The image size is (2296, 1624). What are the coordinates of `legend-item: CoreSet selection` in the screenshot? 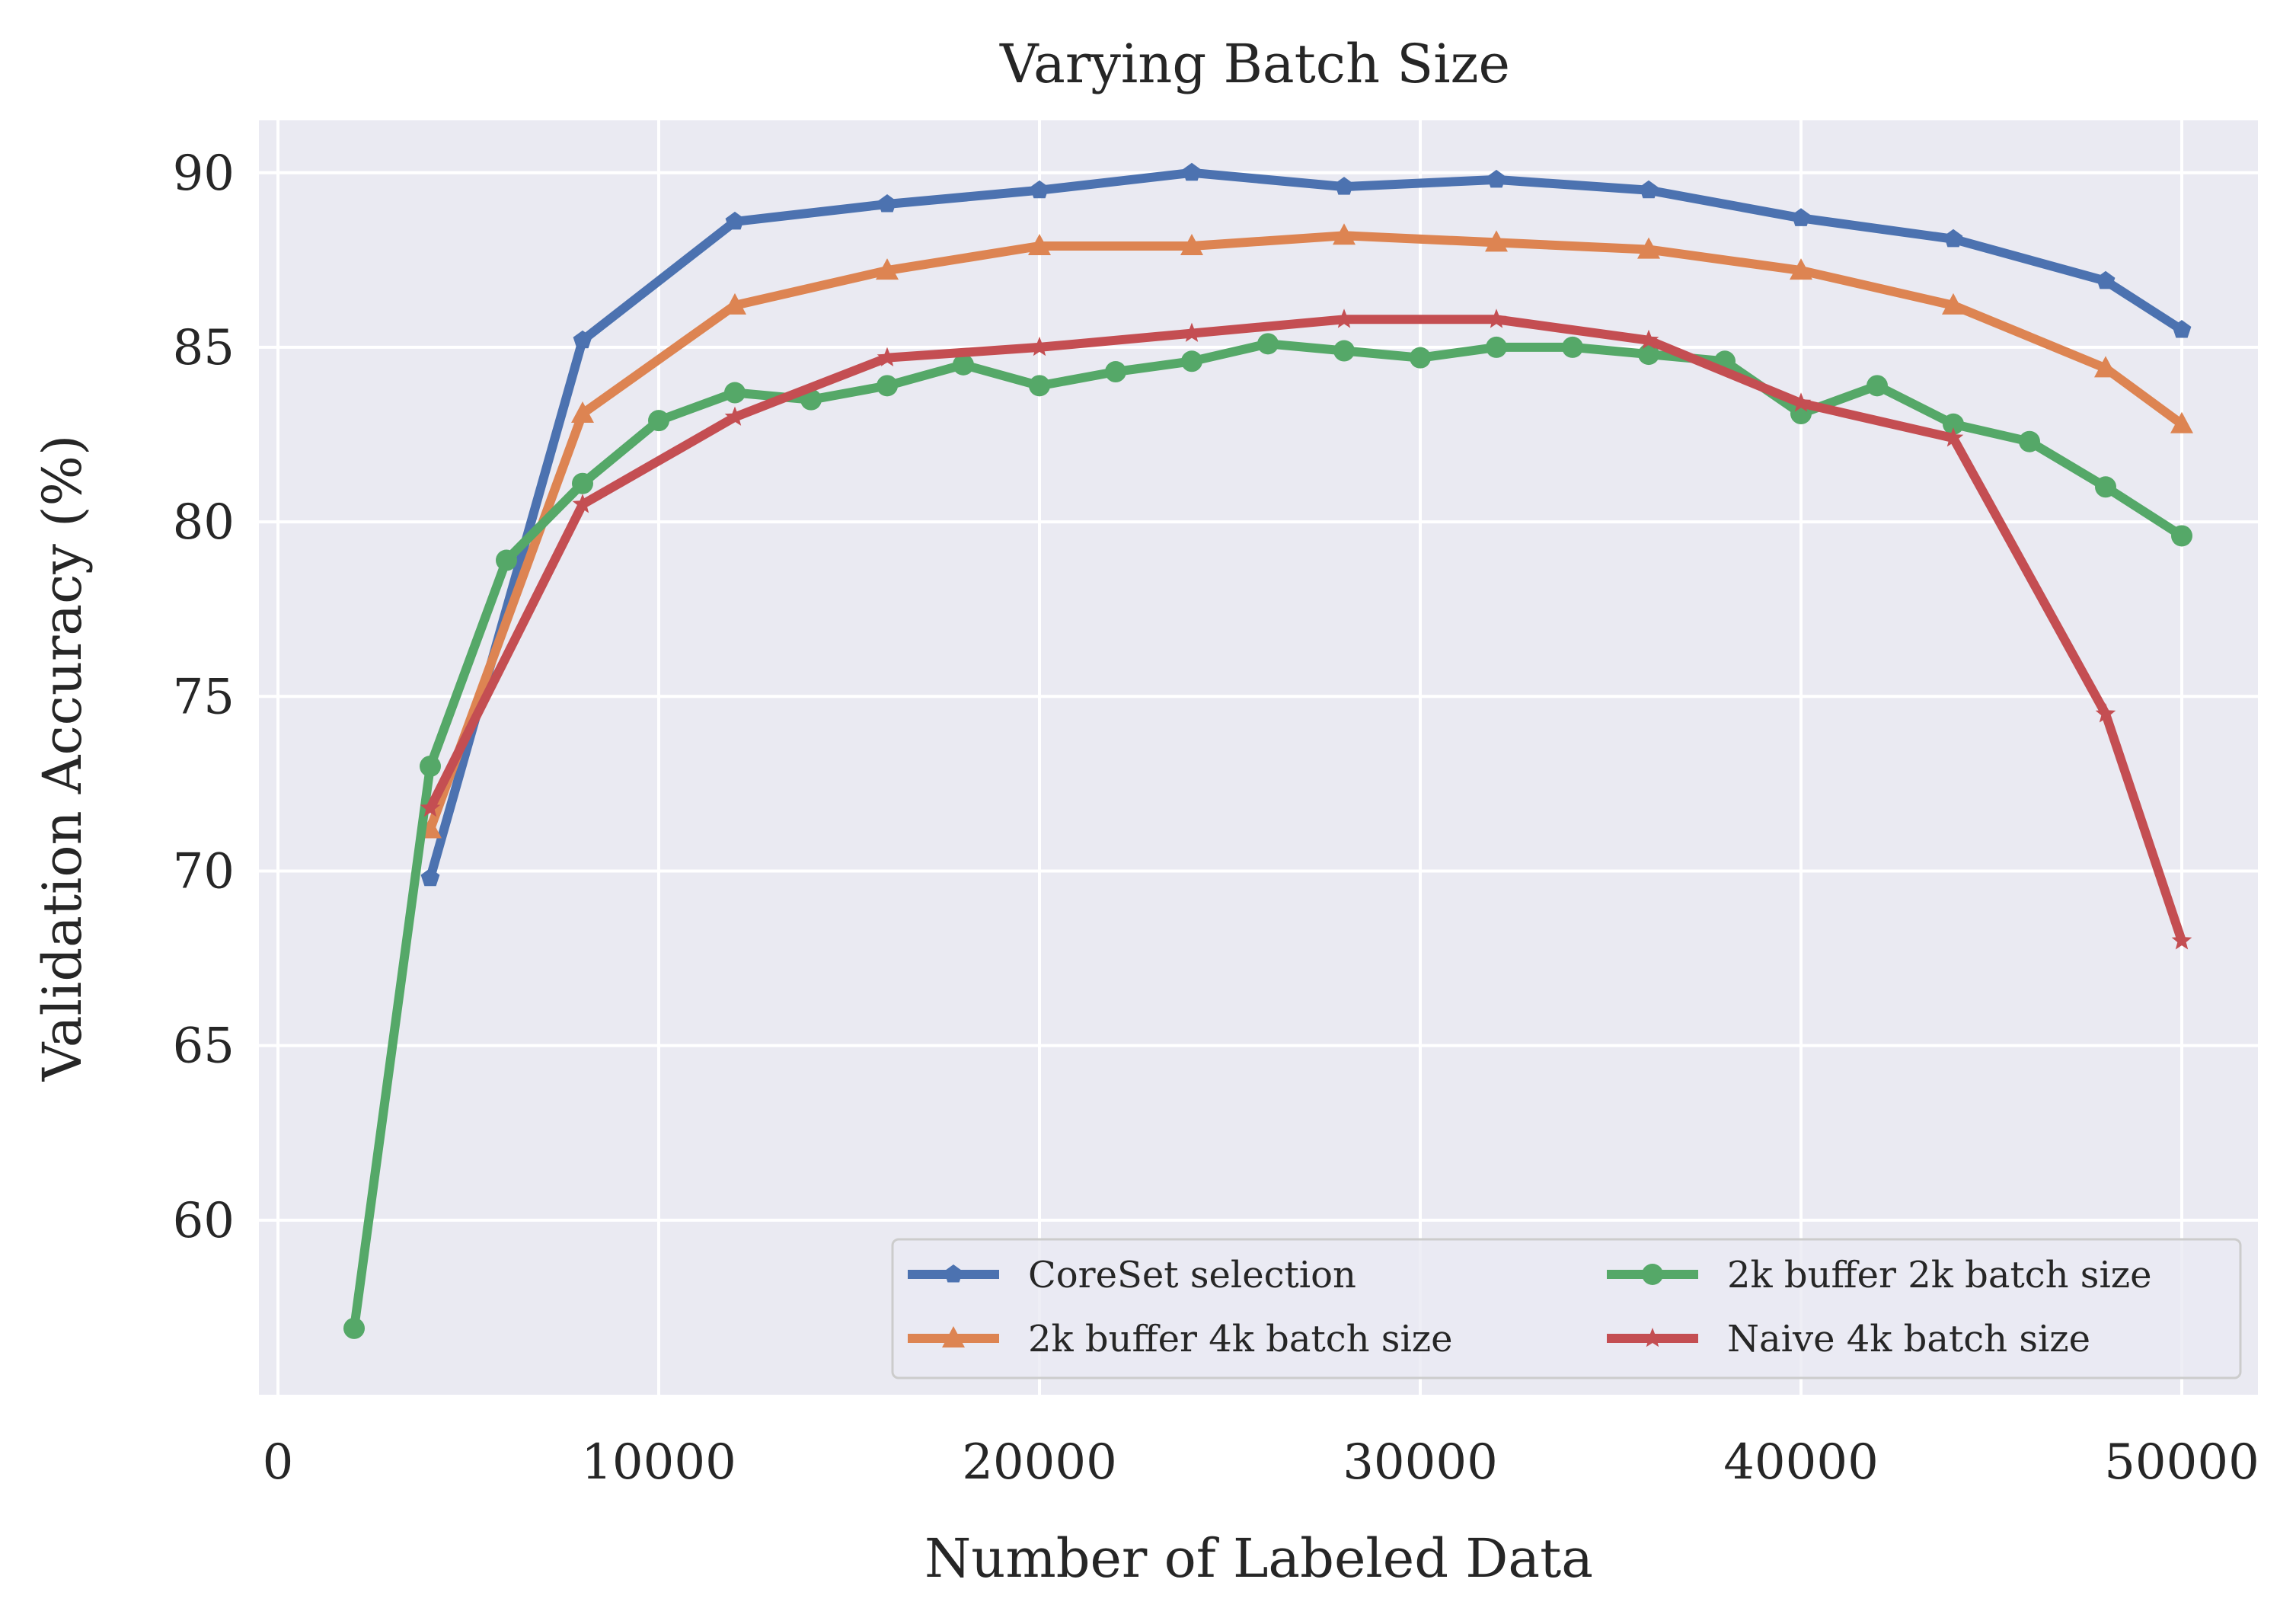 It's located at (1132, 1275).